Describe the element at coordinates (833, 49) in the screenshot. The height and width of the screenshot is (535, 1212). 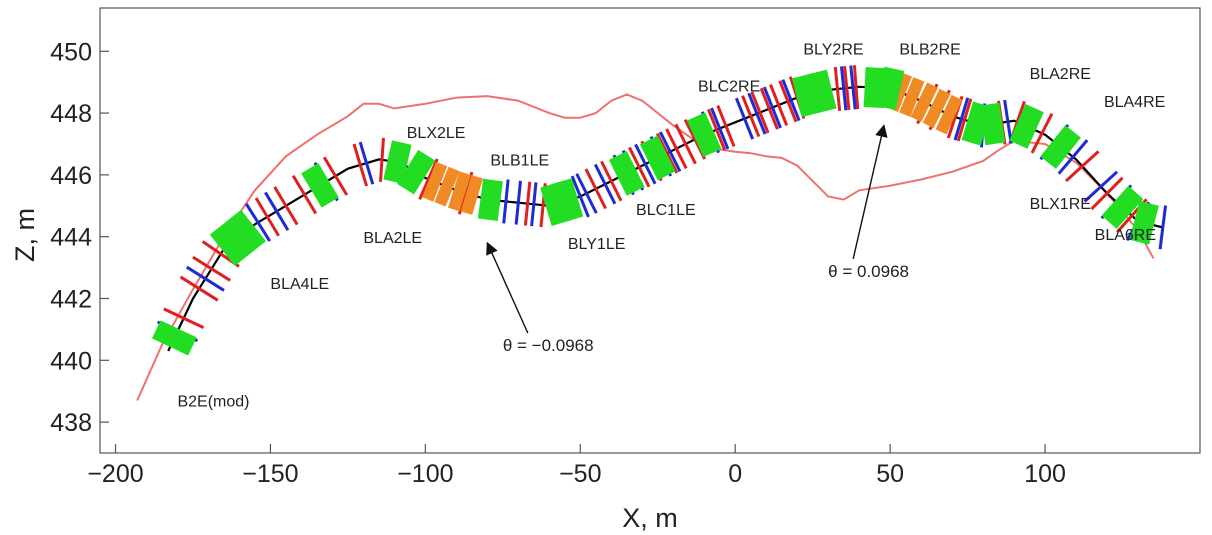
I see `element-label: BLY2RE` at that location.